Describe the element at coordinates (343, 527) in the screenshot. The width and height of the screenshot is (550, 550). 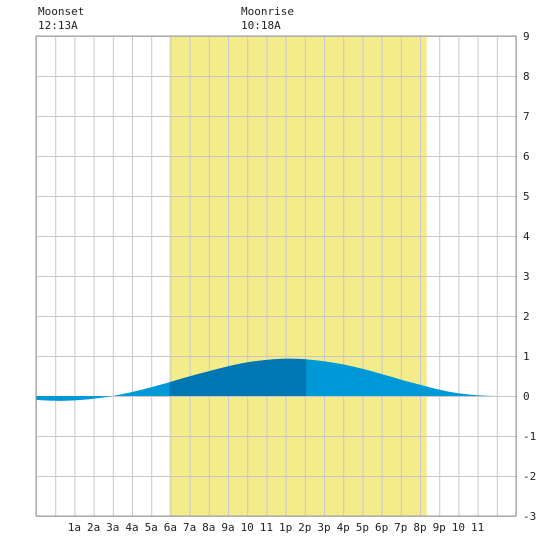
I see `x-tick-label: 4p` at that location.